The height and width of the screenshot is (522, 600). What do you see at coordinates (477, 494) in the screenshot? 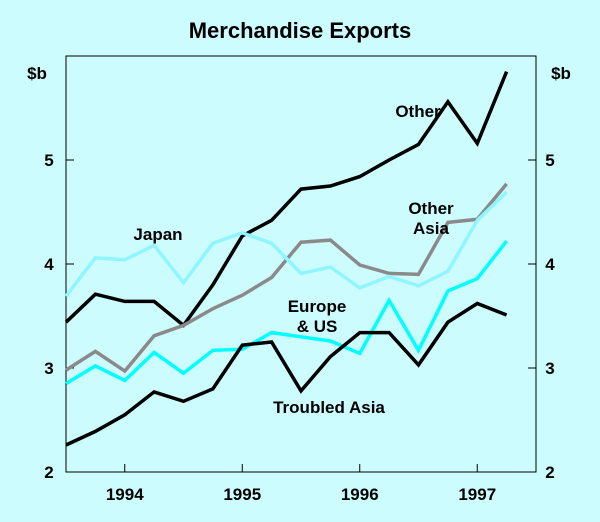
I see `x-tick-label: 1997` at bounding box center [477, 494].